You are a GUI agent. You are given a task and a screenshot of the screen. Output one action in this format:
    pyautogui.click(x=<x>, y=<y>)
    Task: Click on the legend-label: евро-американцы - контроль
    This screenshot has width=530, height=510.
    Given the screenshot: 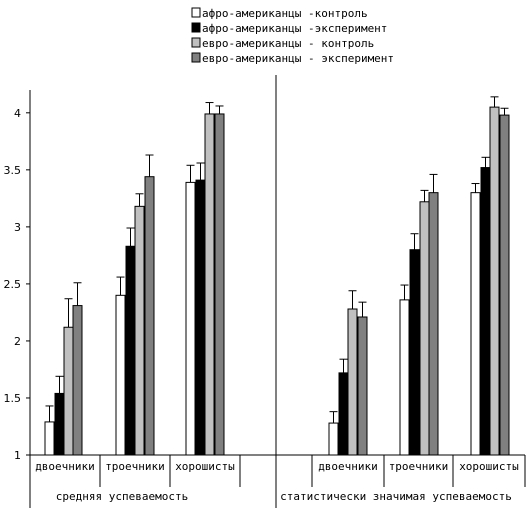 What is the action you would take?
    pyautogui.click(x=288, y=43)
    